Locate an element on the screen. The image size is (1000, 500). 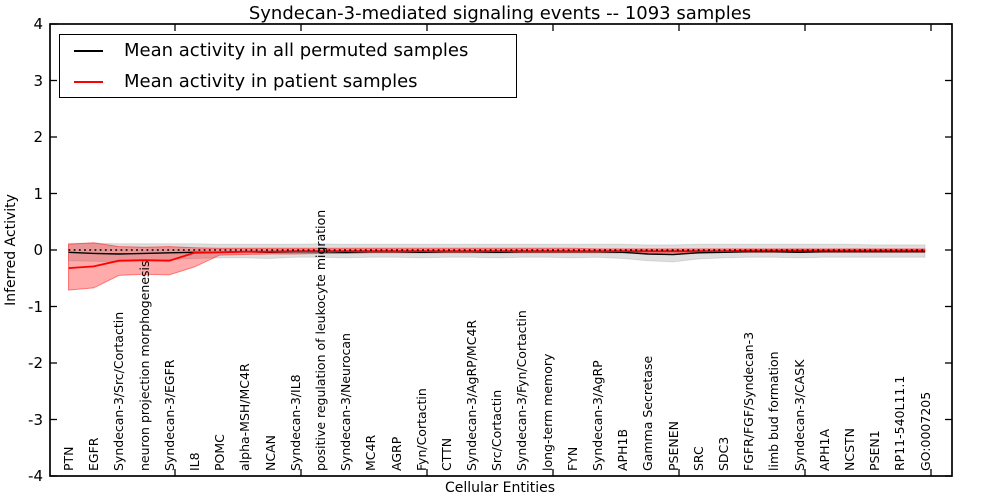
y-tick-label: 0 is located at coordinates (38, 250).